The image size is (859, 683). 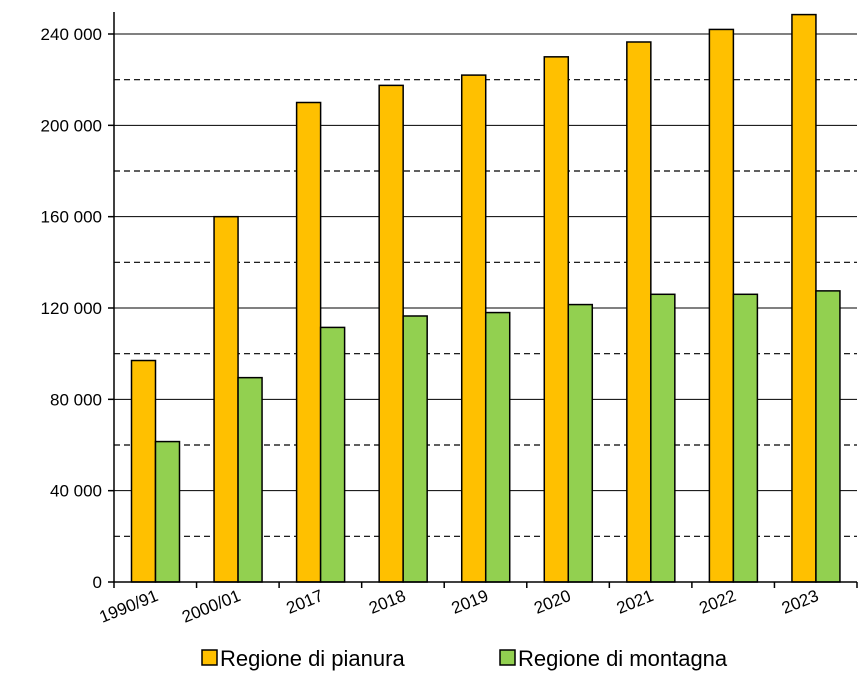 What do you see at coordinates (800, 602) in the screenshot?
I see `x-tick-label: 2023` at bounding box center [800, 602].